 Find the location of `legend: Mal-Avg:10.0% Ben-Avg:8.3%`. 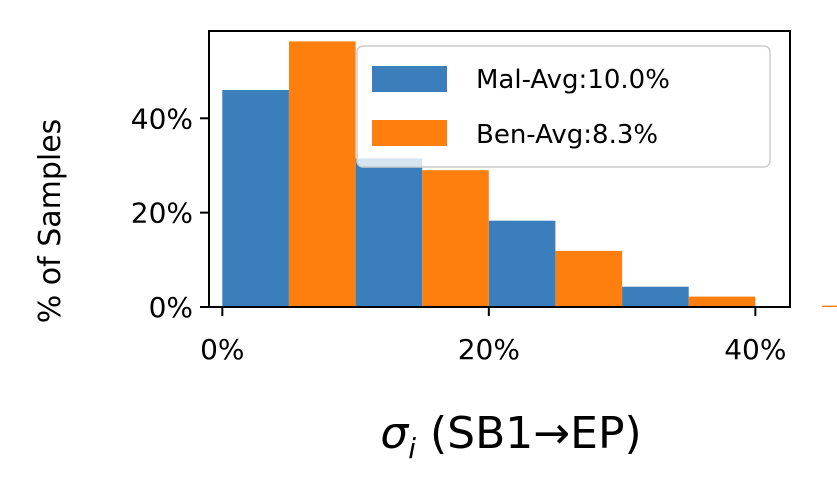

legend: Mal-Avg:10.0% Ben-Avg:8.3% is located at coordinates (563, 106).